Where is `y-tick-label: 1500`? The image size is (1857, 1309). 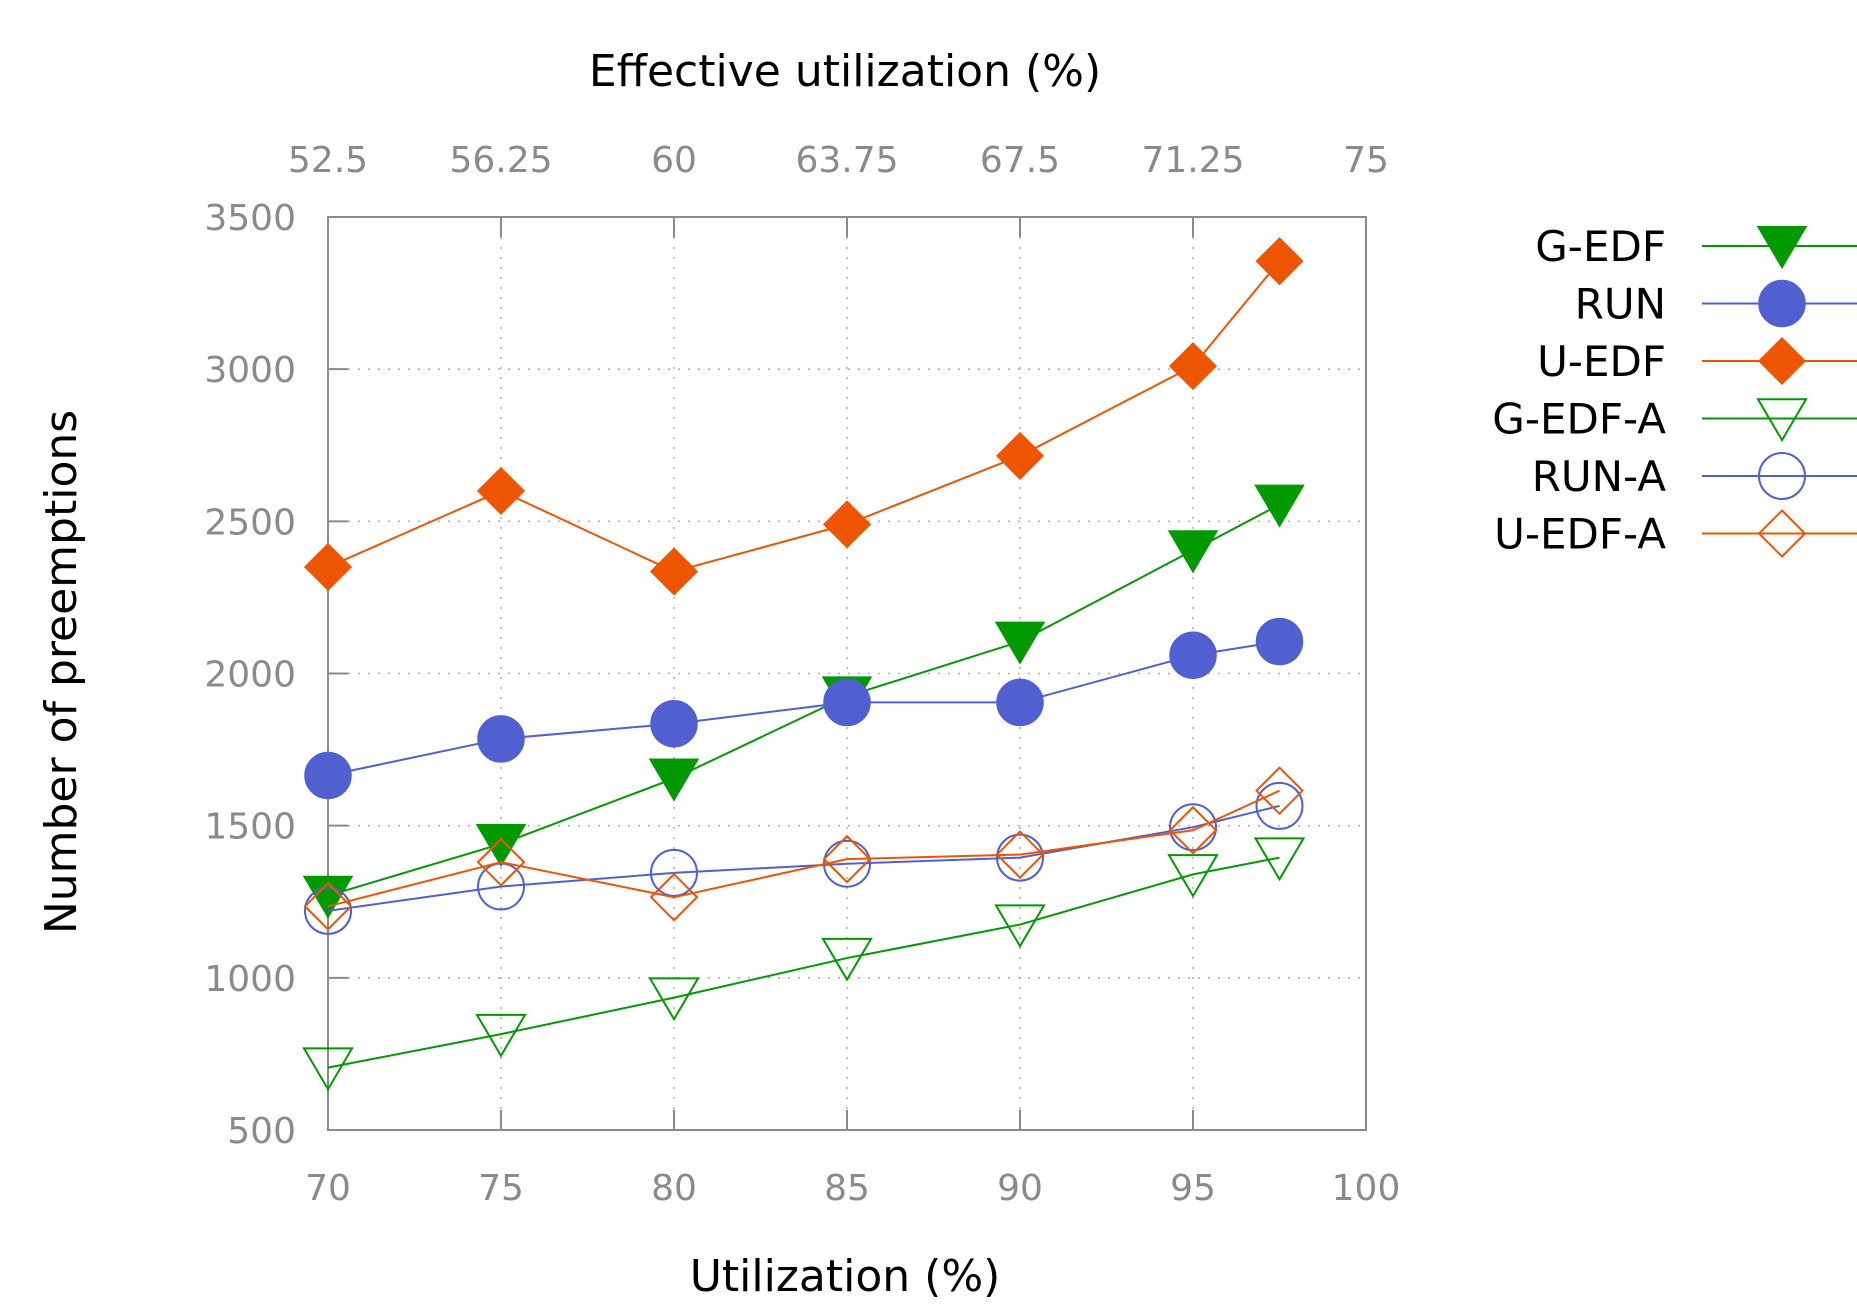
y-tick-label: 1500 is located at coordinates (250, 827).